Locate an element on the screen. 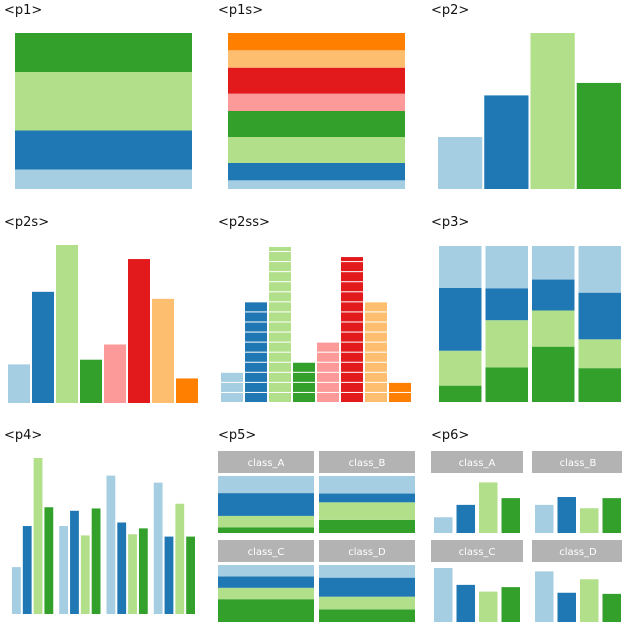 The width and height of the screenshot is (622, 625). p1s-title: <p1s> is located at coordinates (240, 10).